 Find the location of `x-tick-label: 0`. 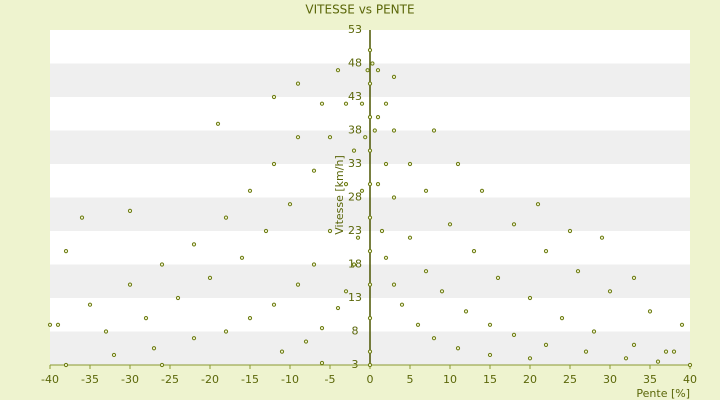

x-tick-label: 0 is located at coordinates (370, 379).